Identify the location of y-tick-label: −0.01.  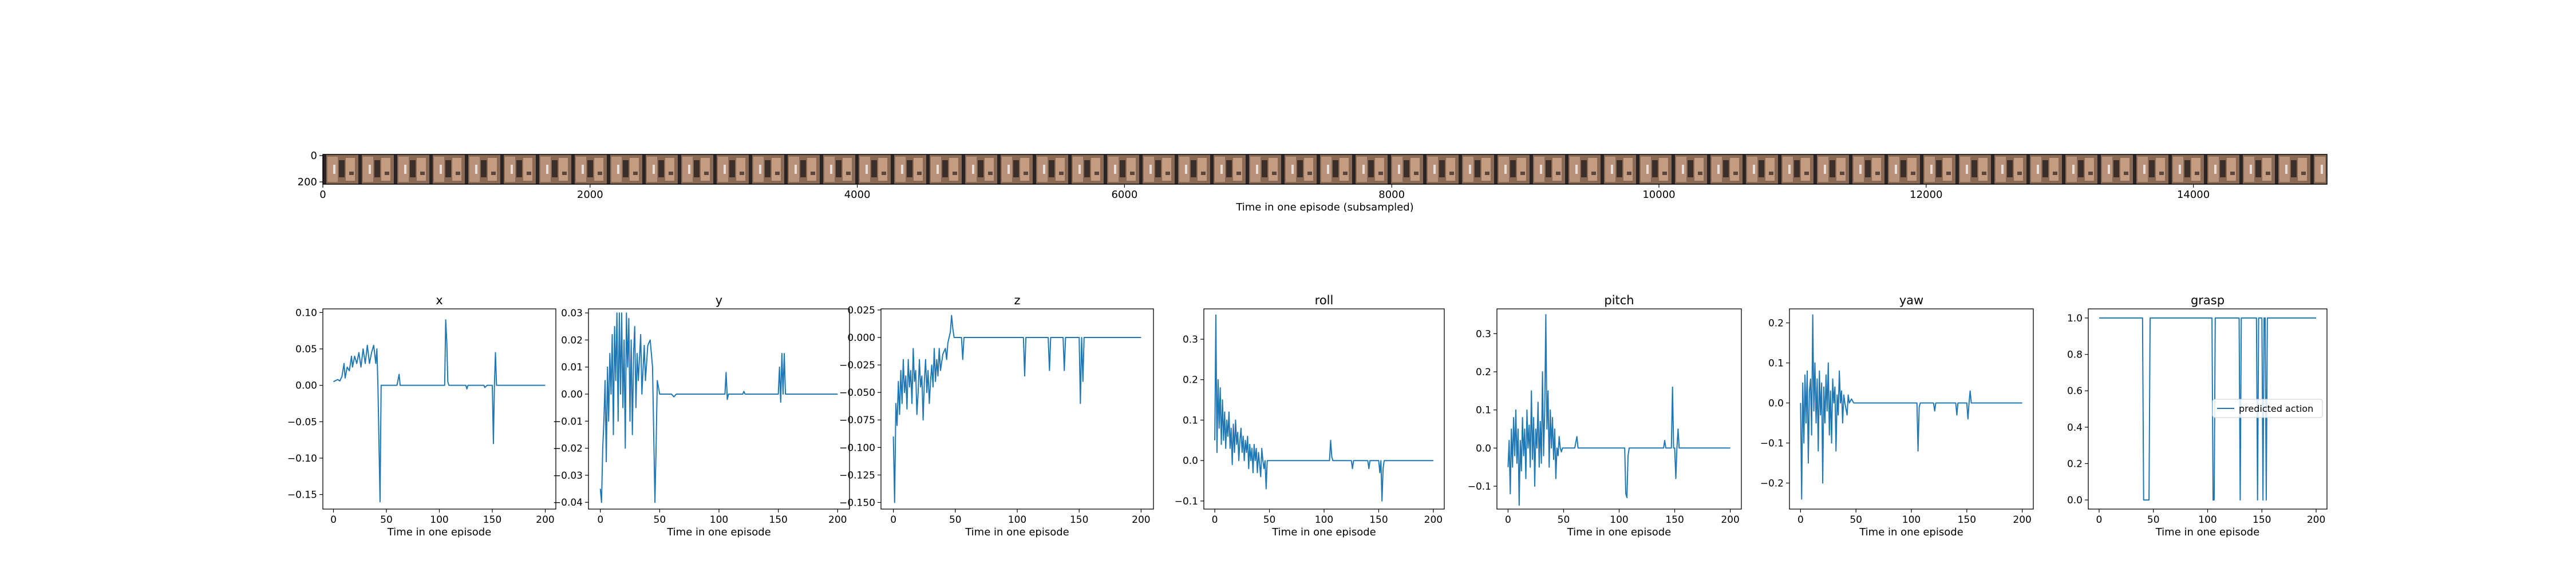
(568, 421).